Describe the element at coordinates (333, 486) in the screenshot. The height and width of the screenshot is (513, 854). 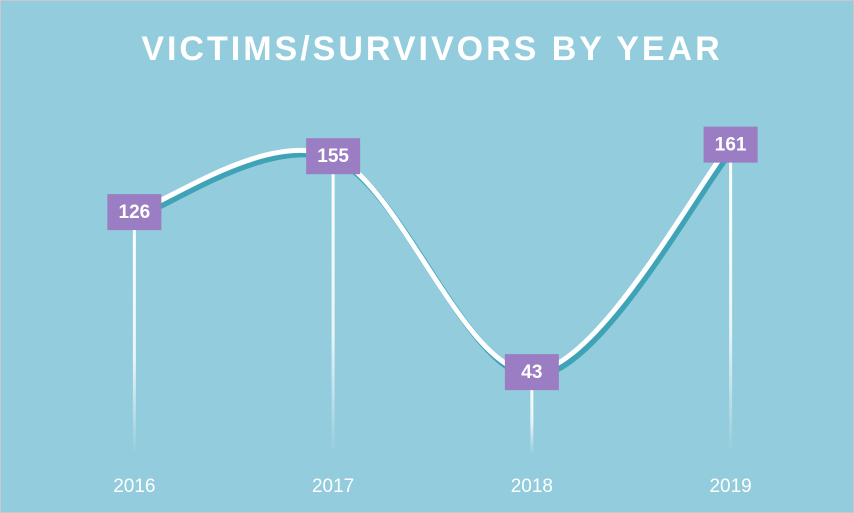
I see `x-tick-label: 2017` at that location.